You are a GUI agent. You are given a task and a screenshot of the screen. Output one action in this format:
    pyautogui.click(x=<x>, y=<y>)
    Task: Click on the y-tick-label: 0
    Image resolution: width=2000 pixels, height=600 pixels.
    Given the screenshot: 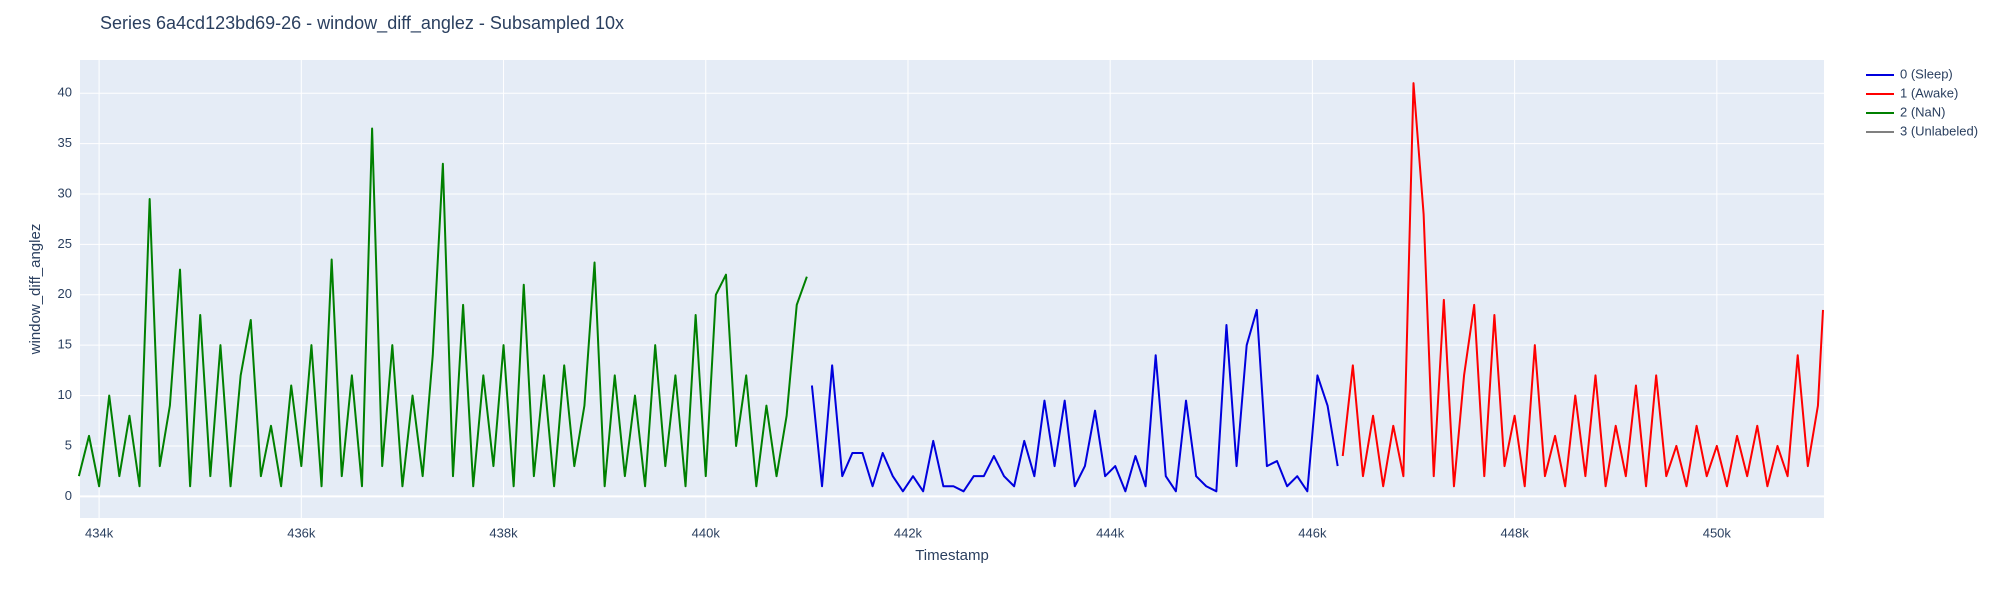 What is the action you would take?
    pyautogui.click(x=68, y=495)
    